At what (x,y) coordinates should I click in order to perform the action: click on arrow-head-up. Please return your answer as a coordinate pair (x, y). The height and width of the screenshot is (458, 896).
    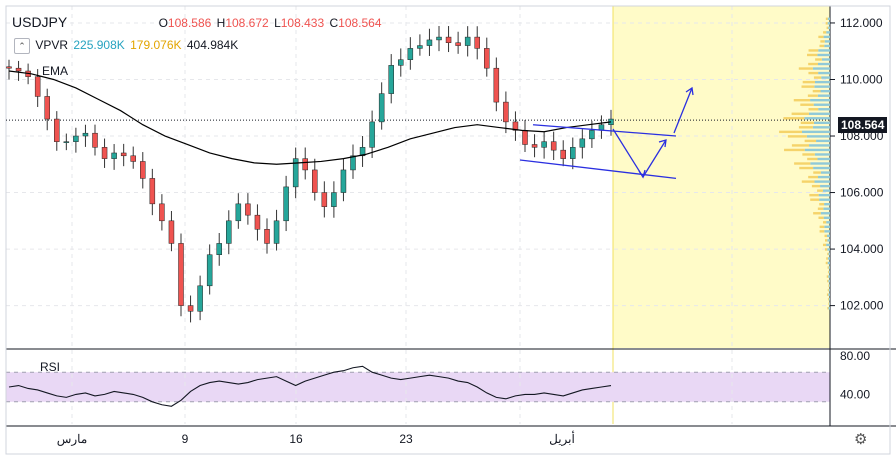
    Looking at the image, I should click on (689, 91).